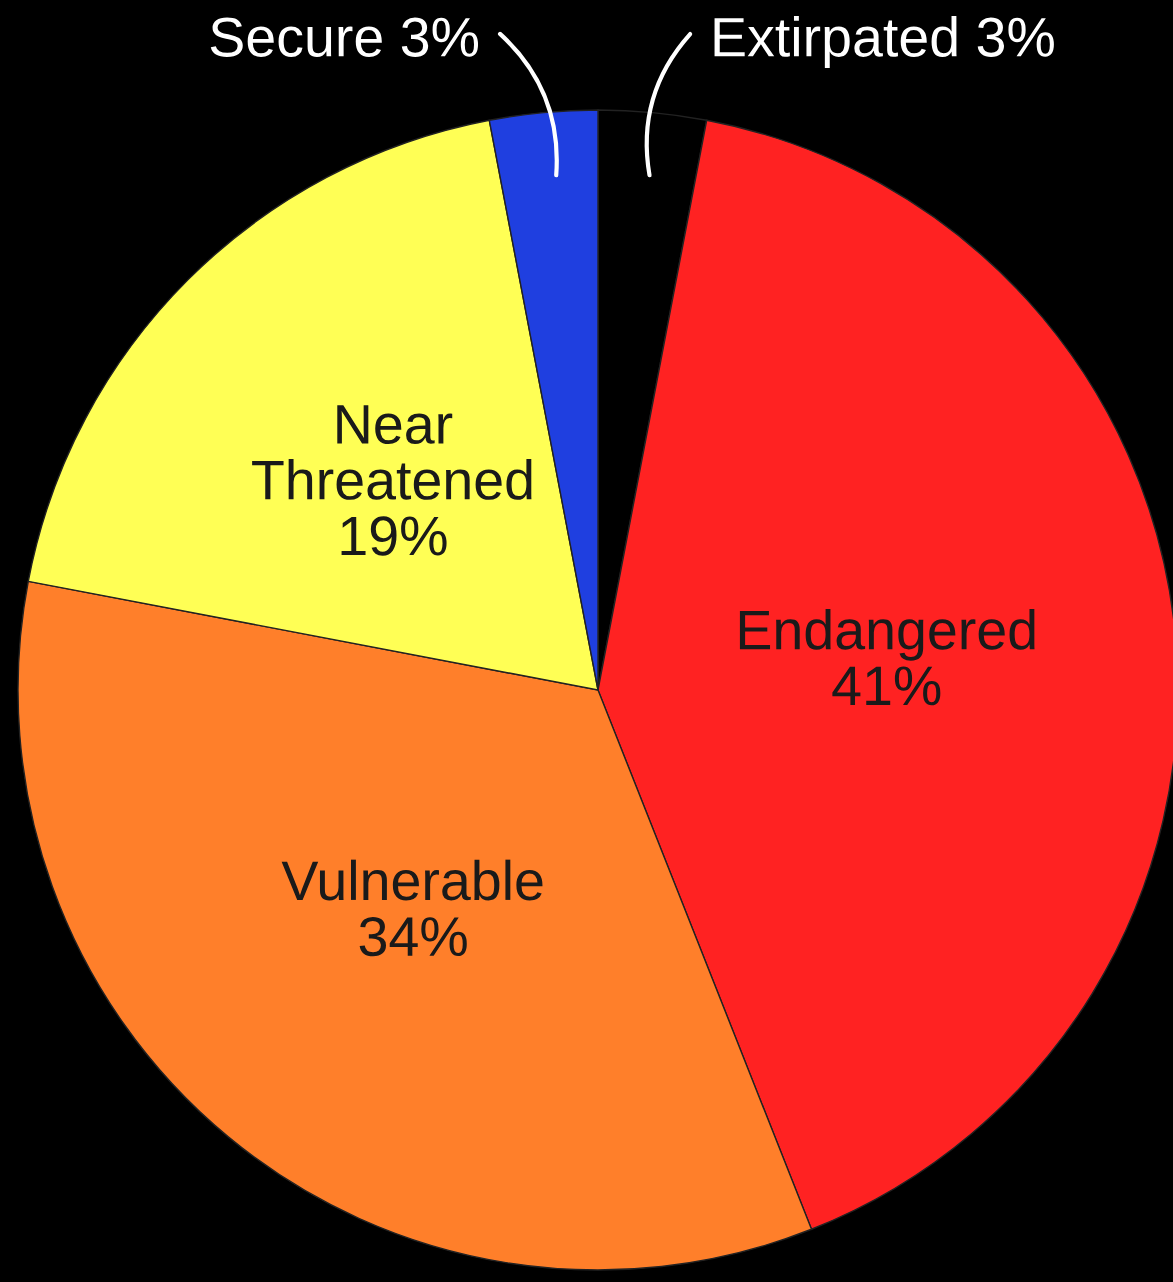 The width and height of the screenshot is (1173, 1282). Describe the element at coordinates (887, 634) in the screenshot. I see `slice-label: Endangered` at that location.